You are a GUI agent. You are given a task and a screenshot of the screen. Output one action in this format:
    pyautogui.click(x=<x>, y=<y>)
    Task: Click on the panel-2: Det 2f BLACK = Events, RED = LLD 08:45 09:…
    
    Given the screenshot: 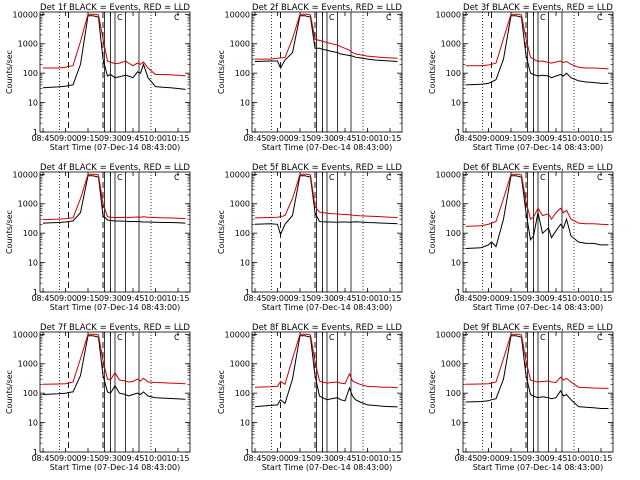 What is the action you would take?
    pyautogui.click(x=309, y=77)
    